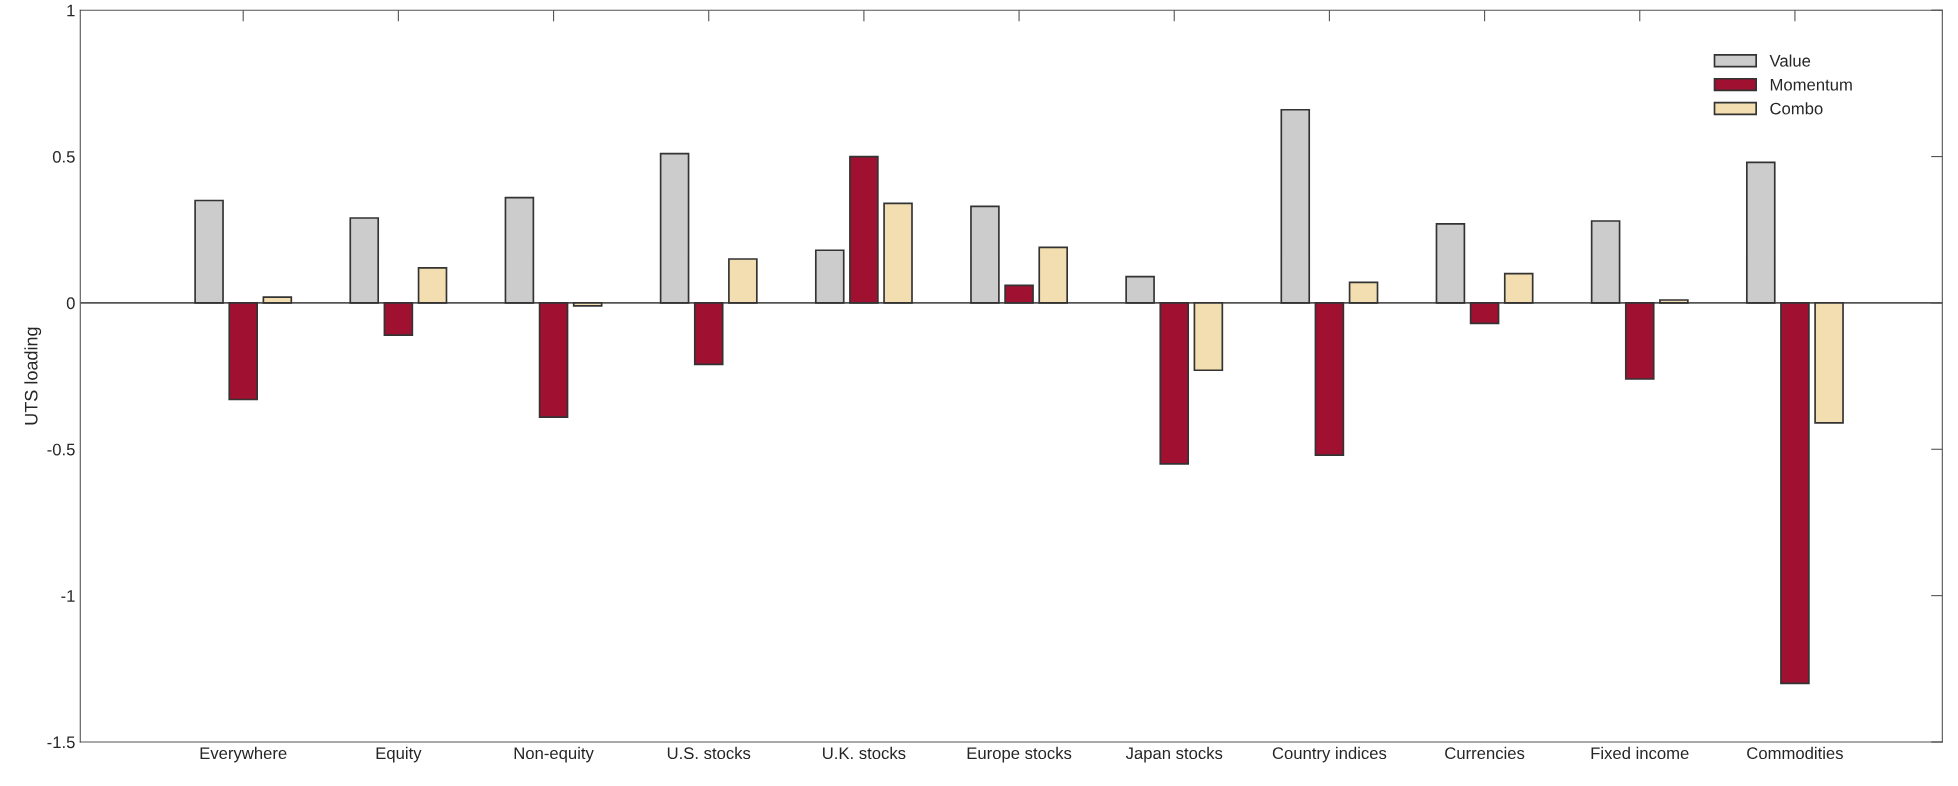  I want to click on y-tick-label: -1.5, so click(61, 742).